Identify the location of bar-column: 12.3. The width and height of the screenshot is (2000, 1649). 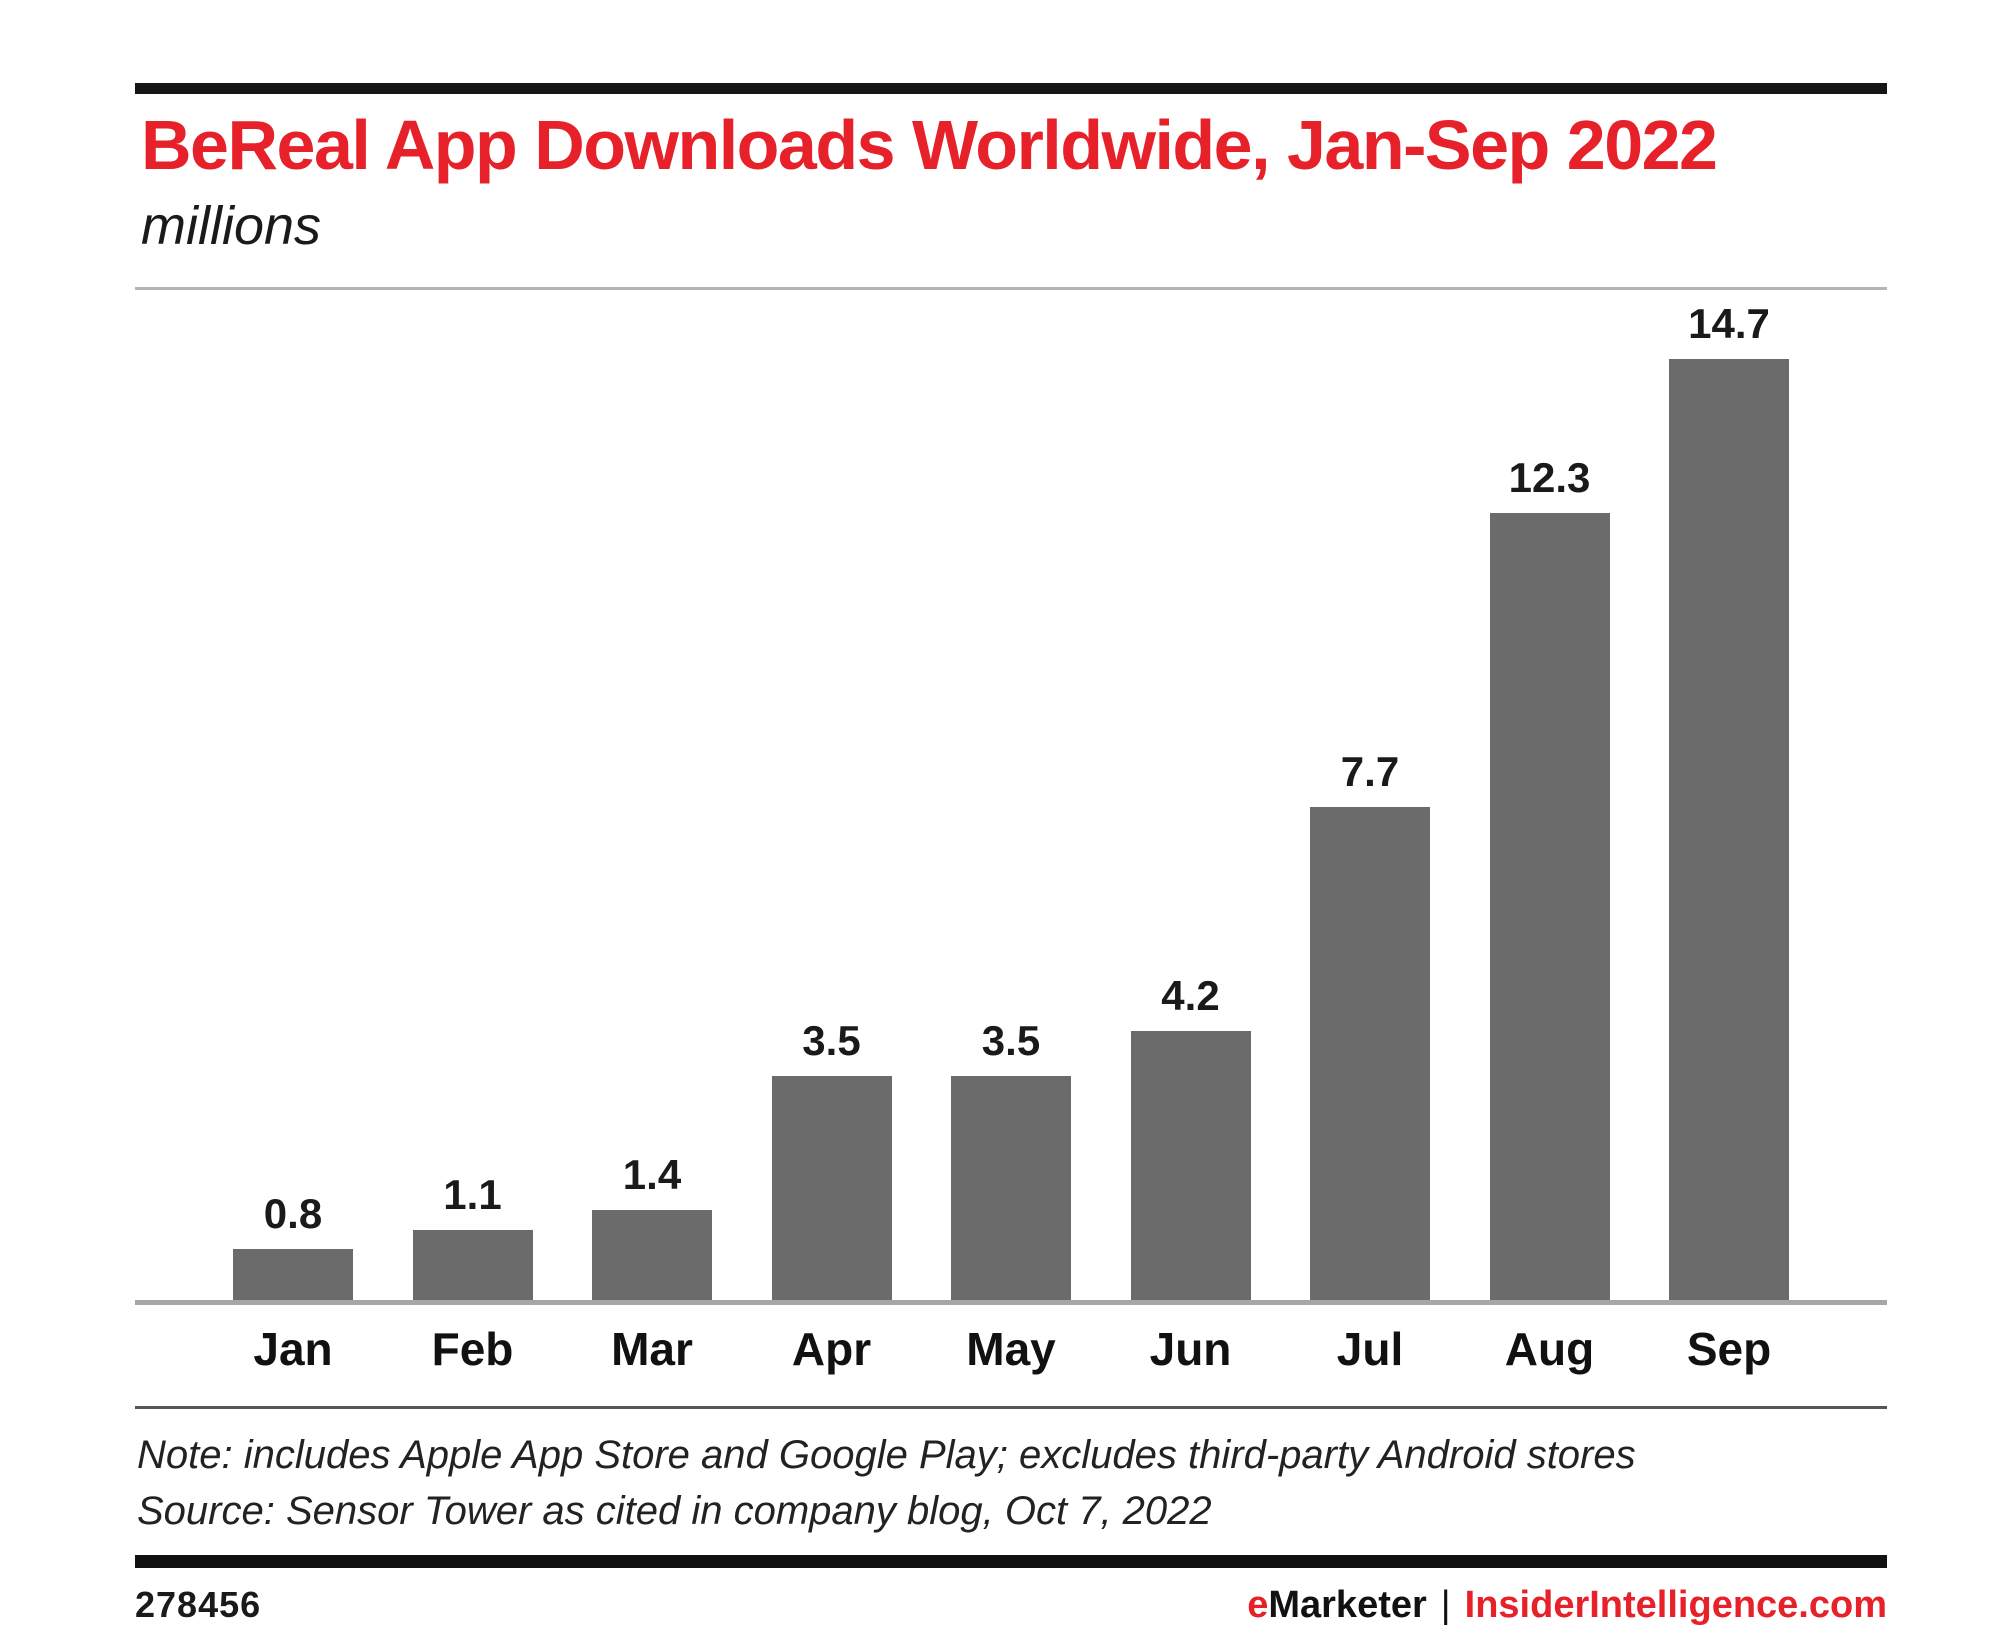
(1549, 877).